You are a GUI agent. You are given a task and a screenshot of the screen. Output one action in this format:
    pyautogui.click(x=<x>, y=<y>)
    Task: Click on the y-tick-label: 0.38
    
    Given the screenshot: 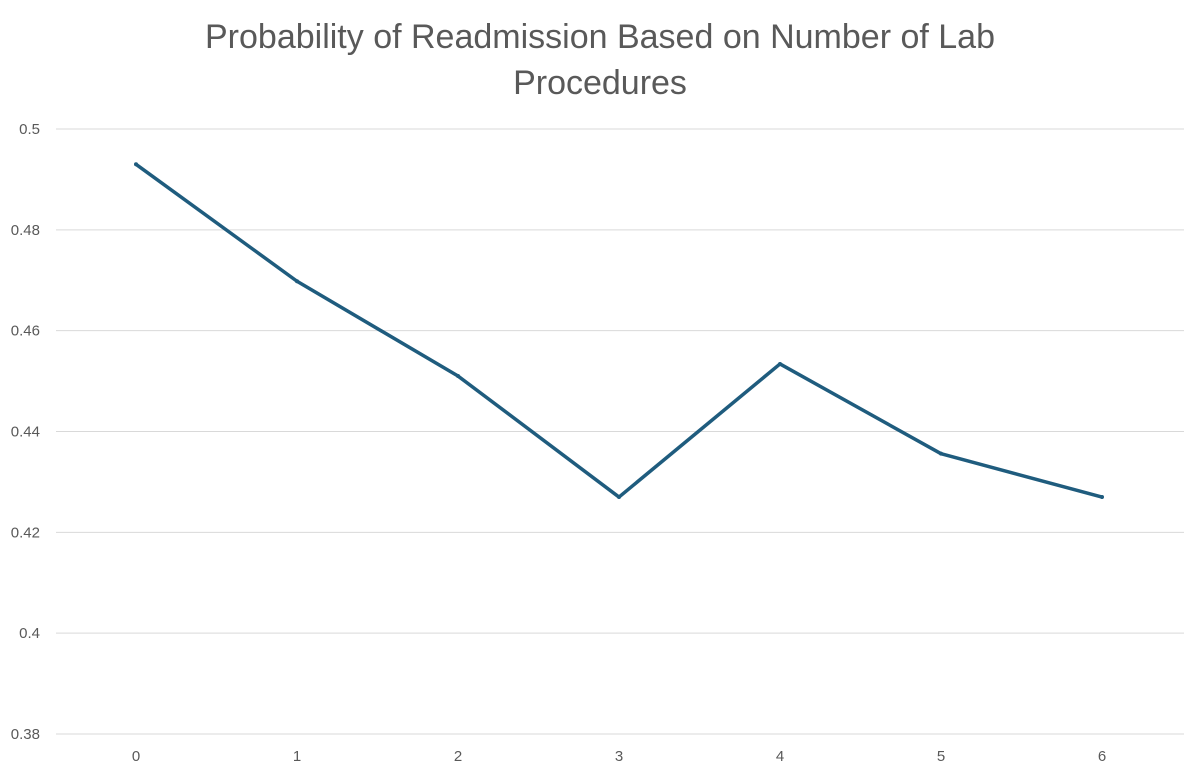 What is the action you would take?
    pyautogui.click(x=25, y=734)
    